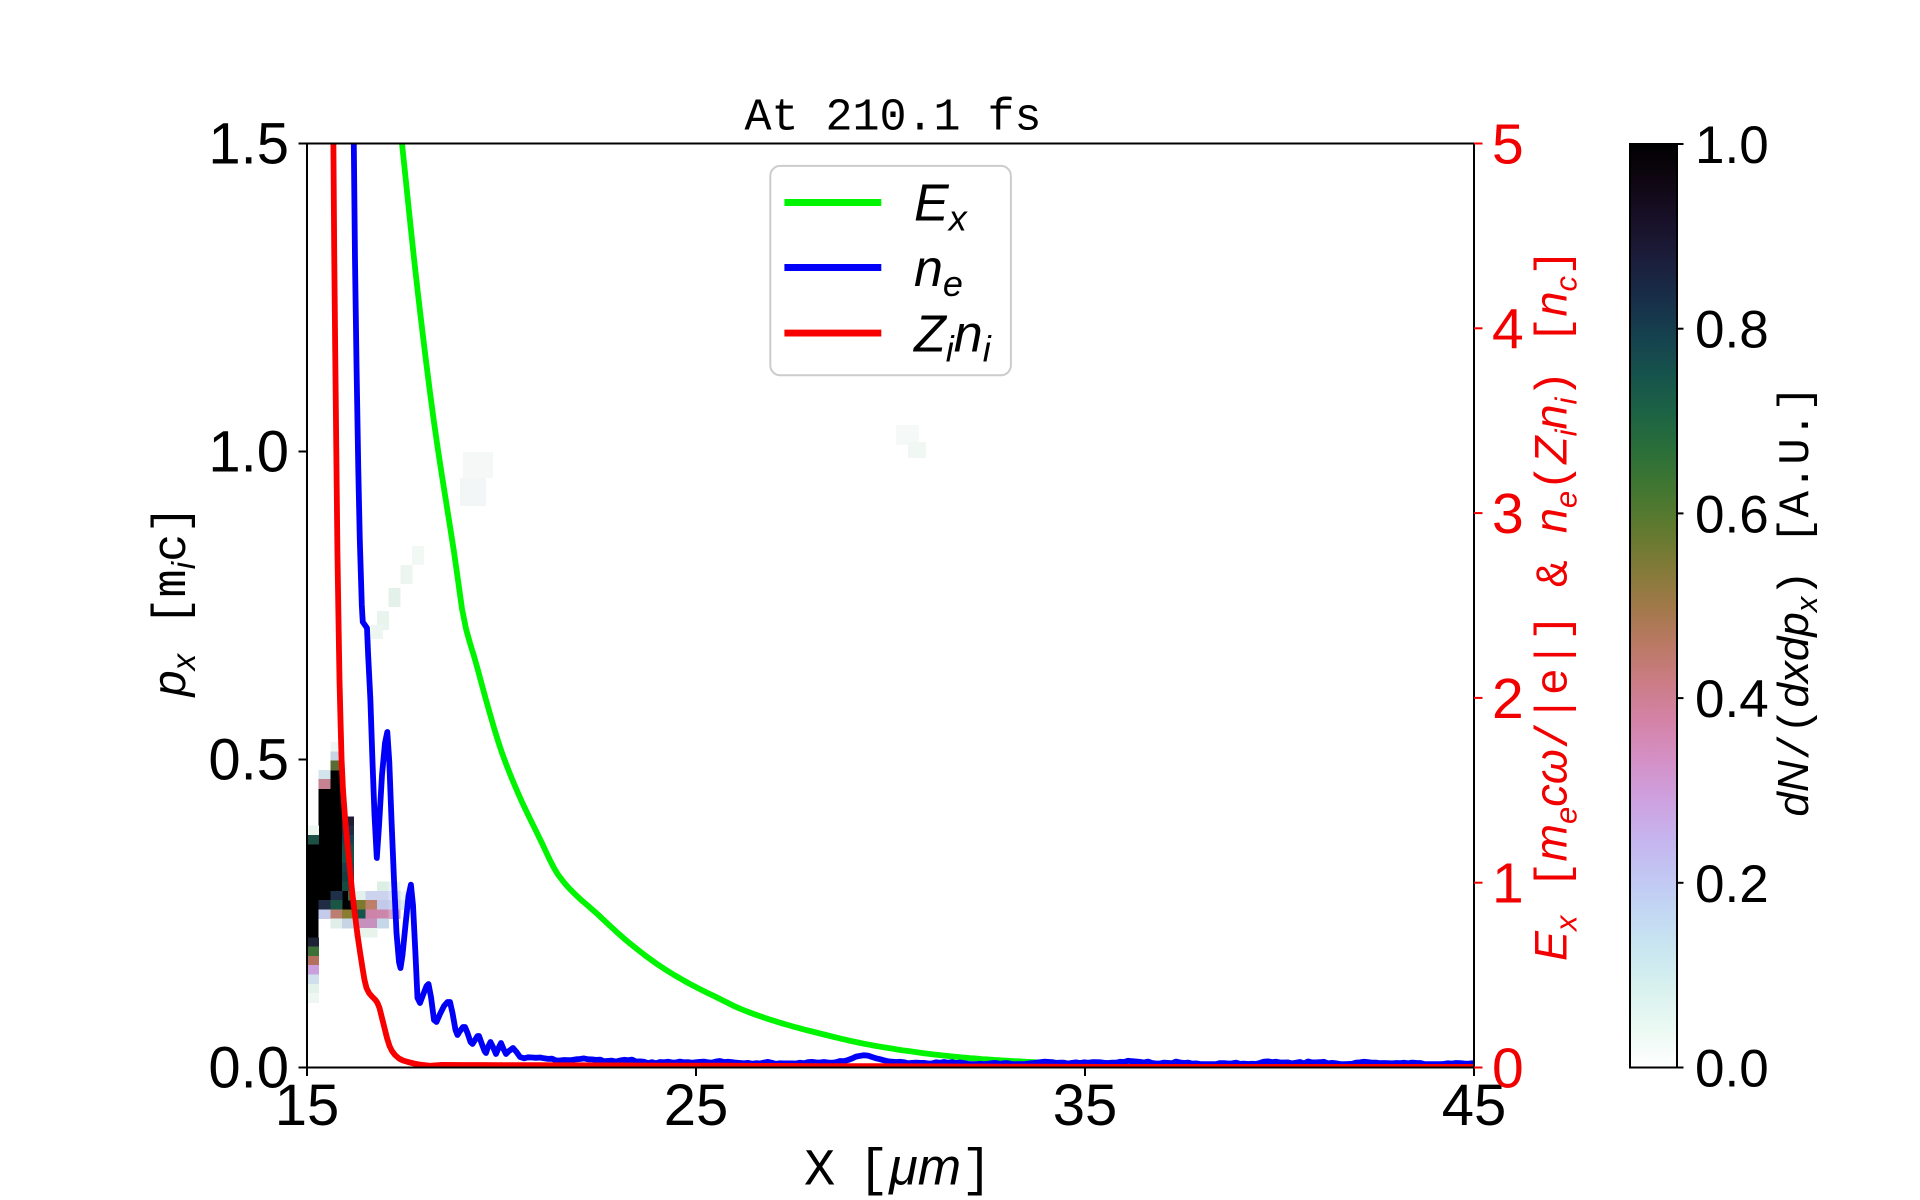 This screenshot has height=1200, width=1920. Describe the element at coordinates (1508, 884) in the screenshot. I see `svg-text: 1` at that location.